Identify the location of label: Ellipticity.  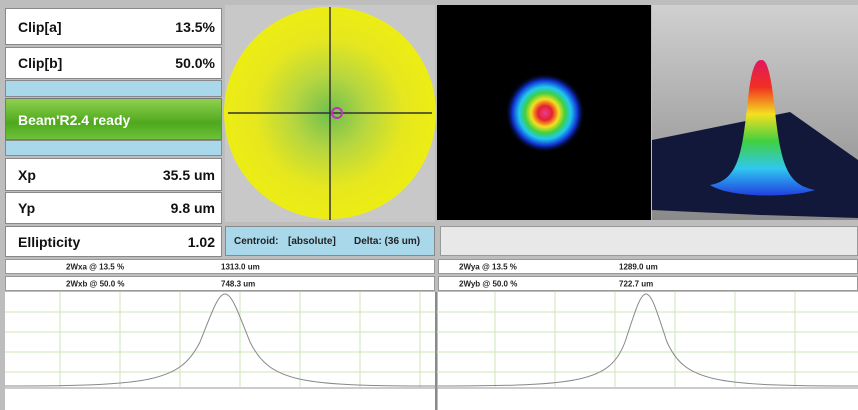
(49, 241).